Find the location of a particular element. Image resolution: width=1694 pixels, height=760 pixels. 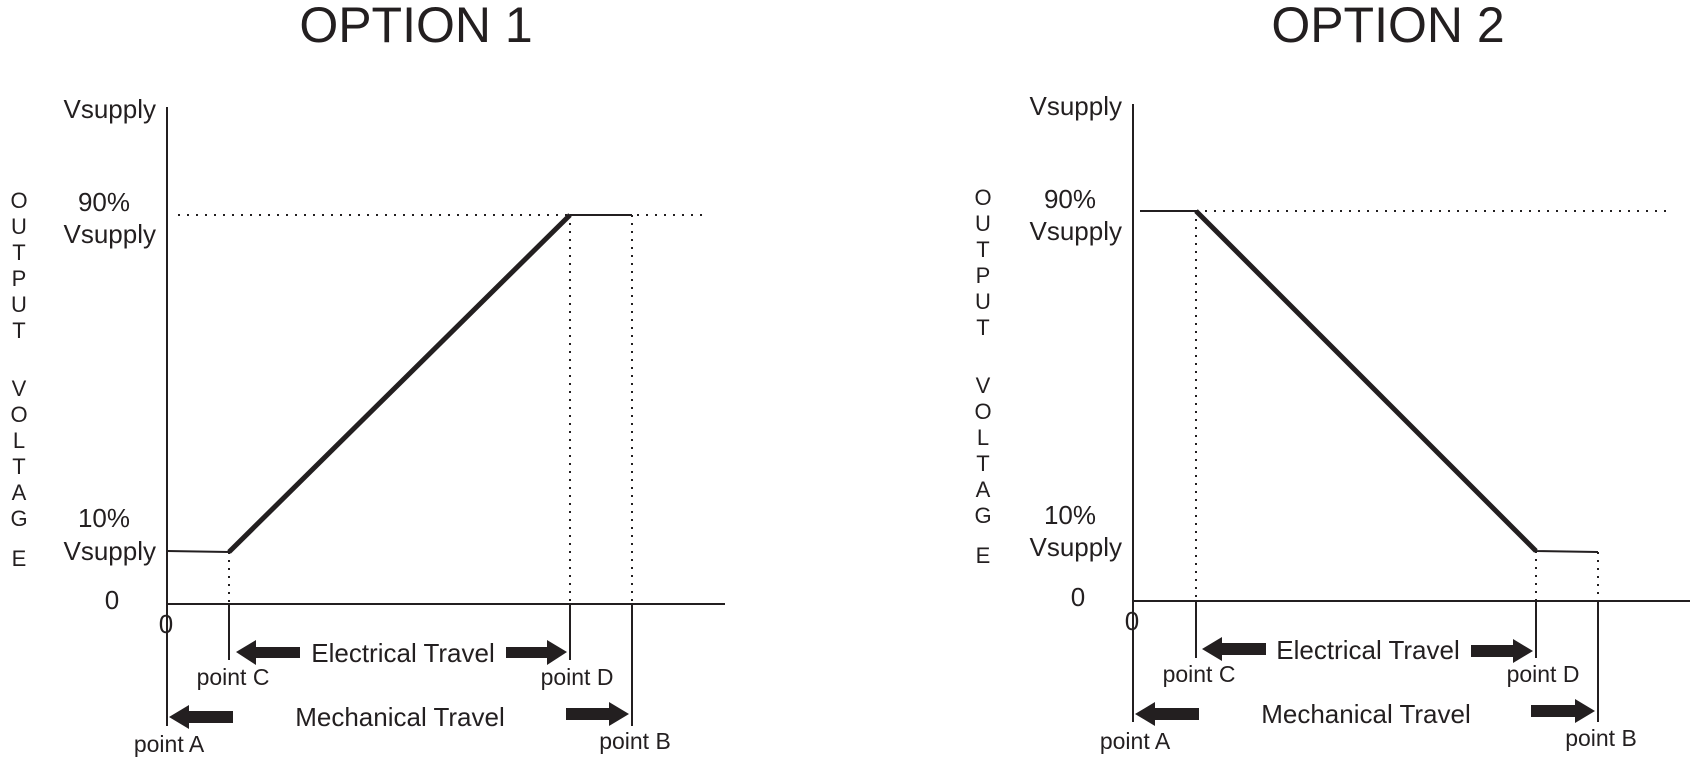

option-2-electrical-slope is located at coordinates (1366, 381).